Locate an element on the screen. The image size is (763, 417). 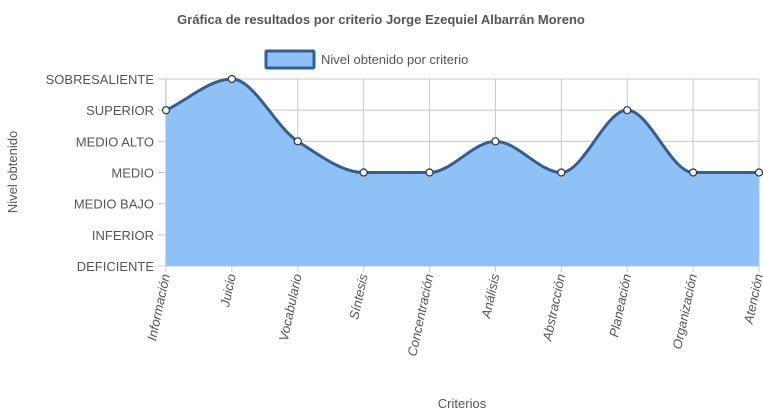
x-axis-label: Criterios is located at coordinates (462, 403).